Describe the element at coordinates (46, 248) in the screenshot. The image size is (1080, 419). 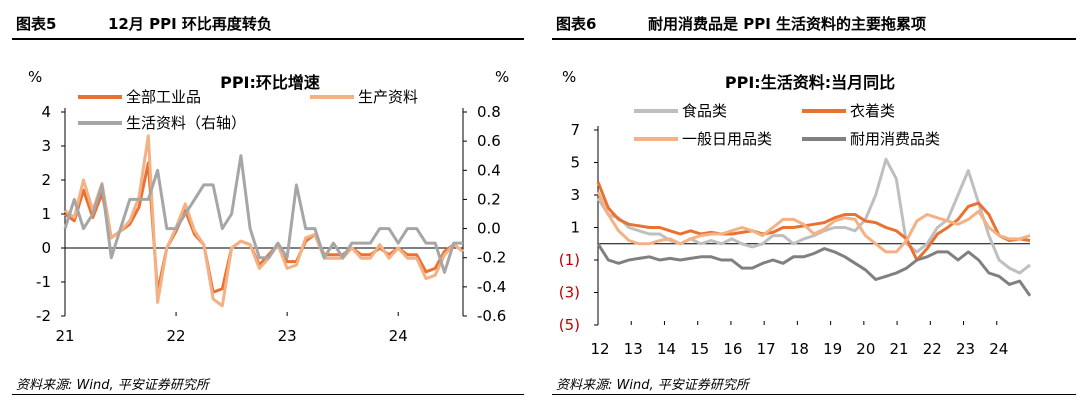
I see `y-tick-label-left: 0` at that location.